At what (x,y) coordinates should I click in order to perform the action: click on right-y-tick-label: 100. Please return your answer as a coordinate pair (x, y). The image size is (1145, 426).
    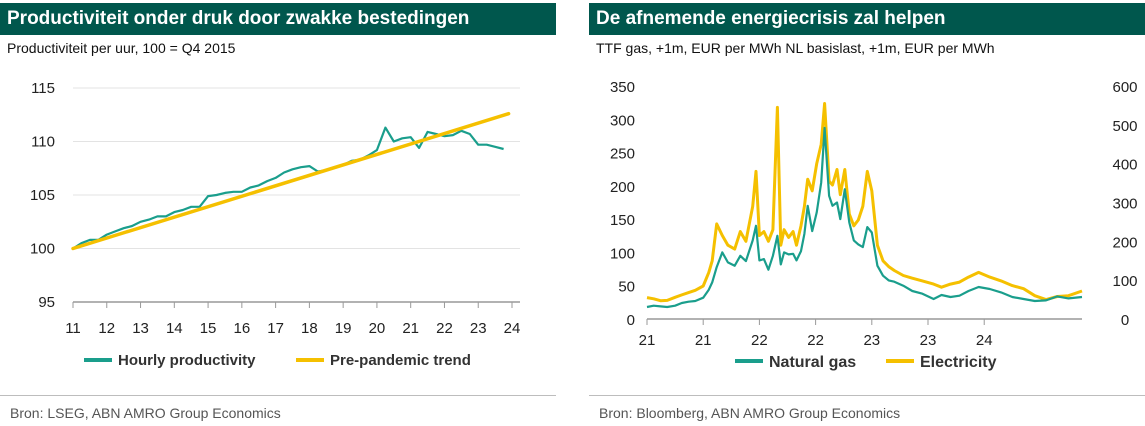
    Looking at the image, I should click on (1124, 281).